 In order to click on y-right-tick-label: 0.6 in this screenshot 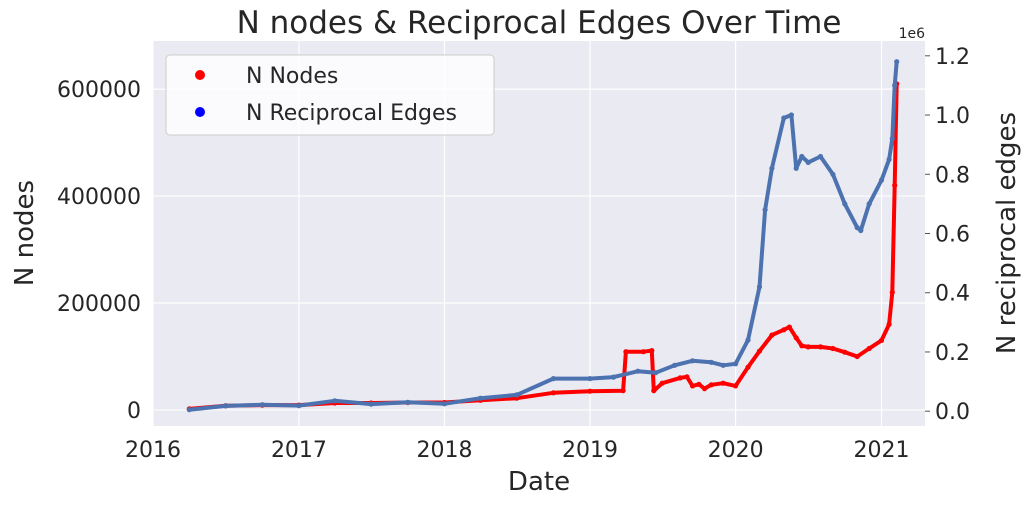, I will do `click(952, 235)`.